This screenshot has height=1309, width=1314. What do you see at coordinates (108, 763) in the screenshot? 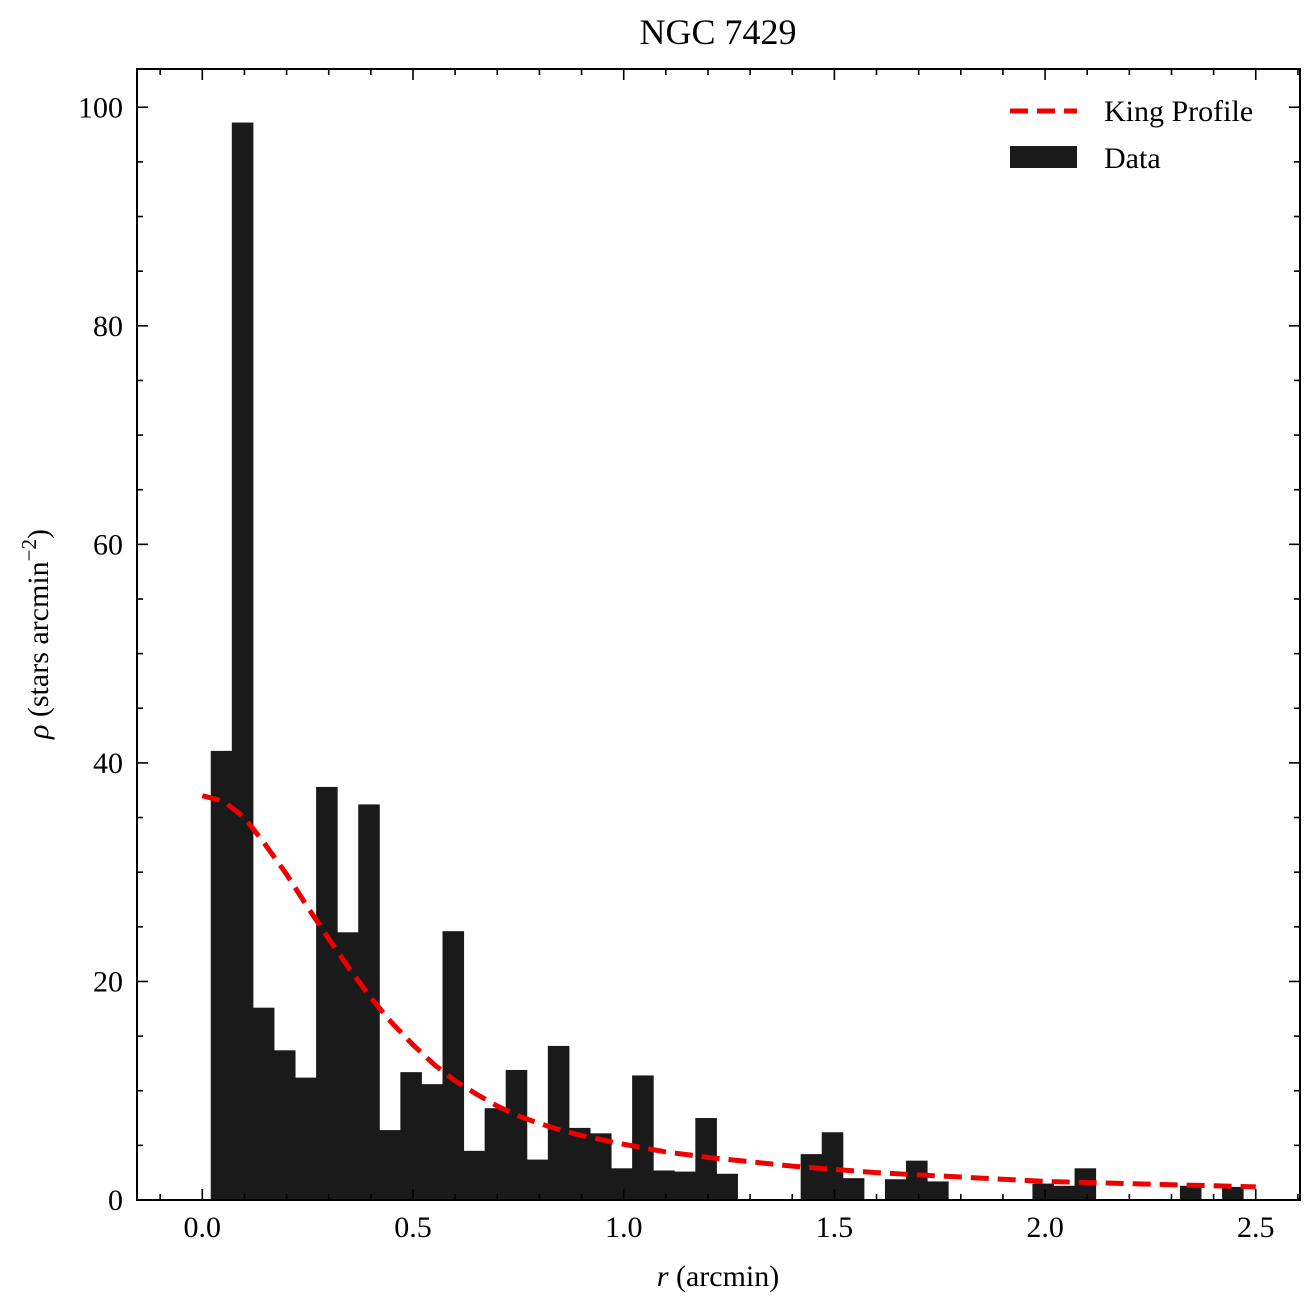
I see `y-tick-label: 40` at bounding box center [108, 763].